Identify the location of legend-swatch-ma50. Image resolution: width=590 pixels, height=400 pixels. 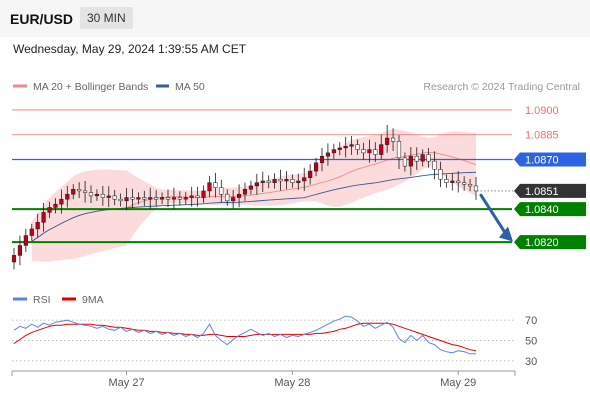
(162, 86).